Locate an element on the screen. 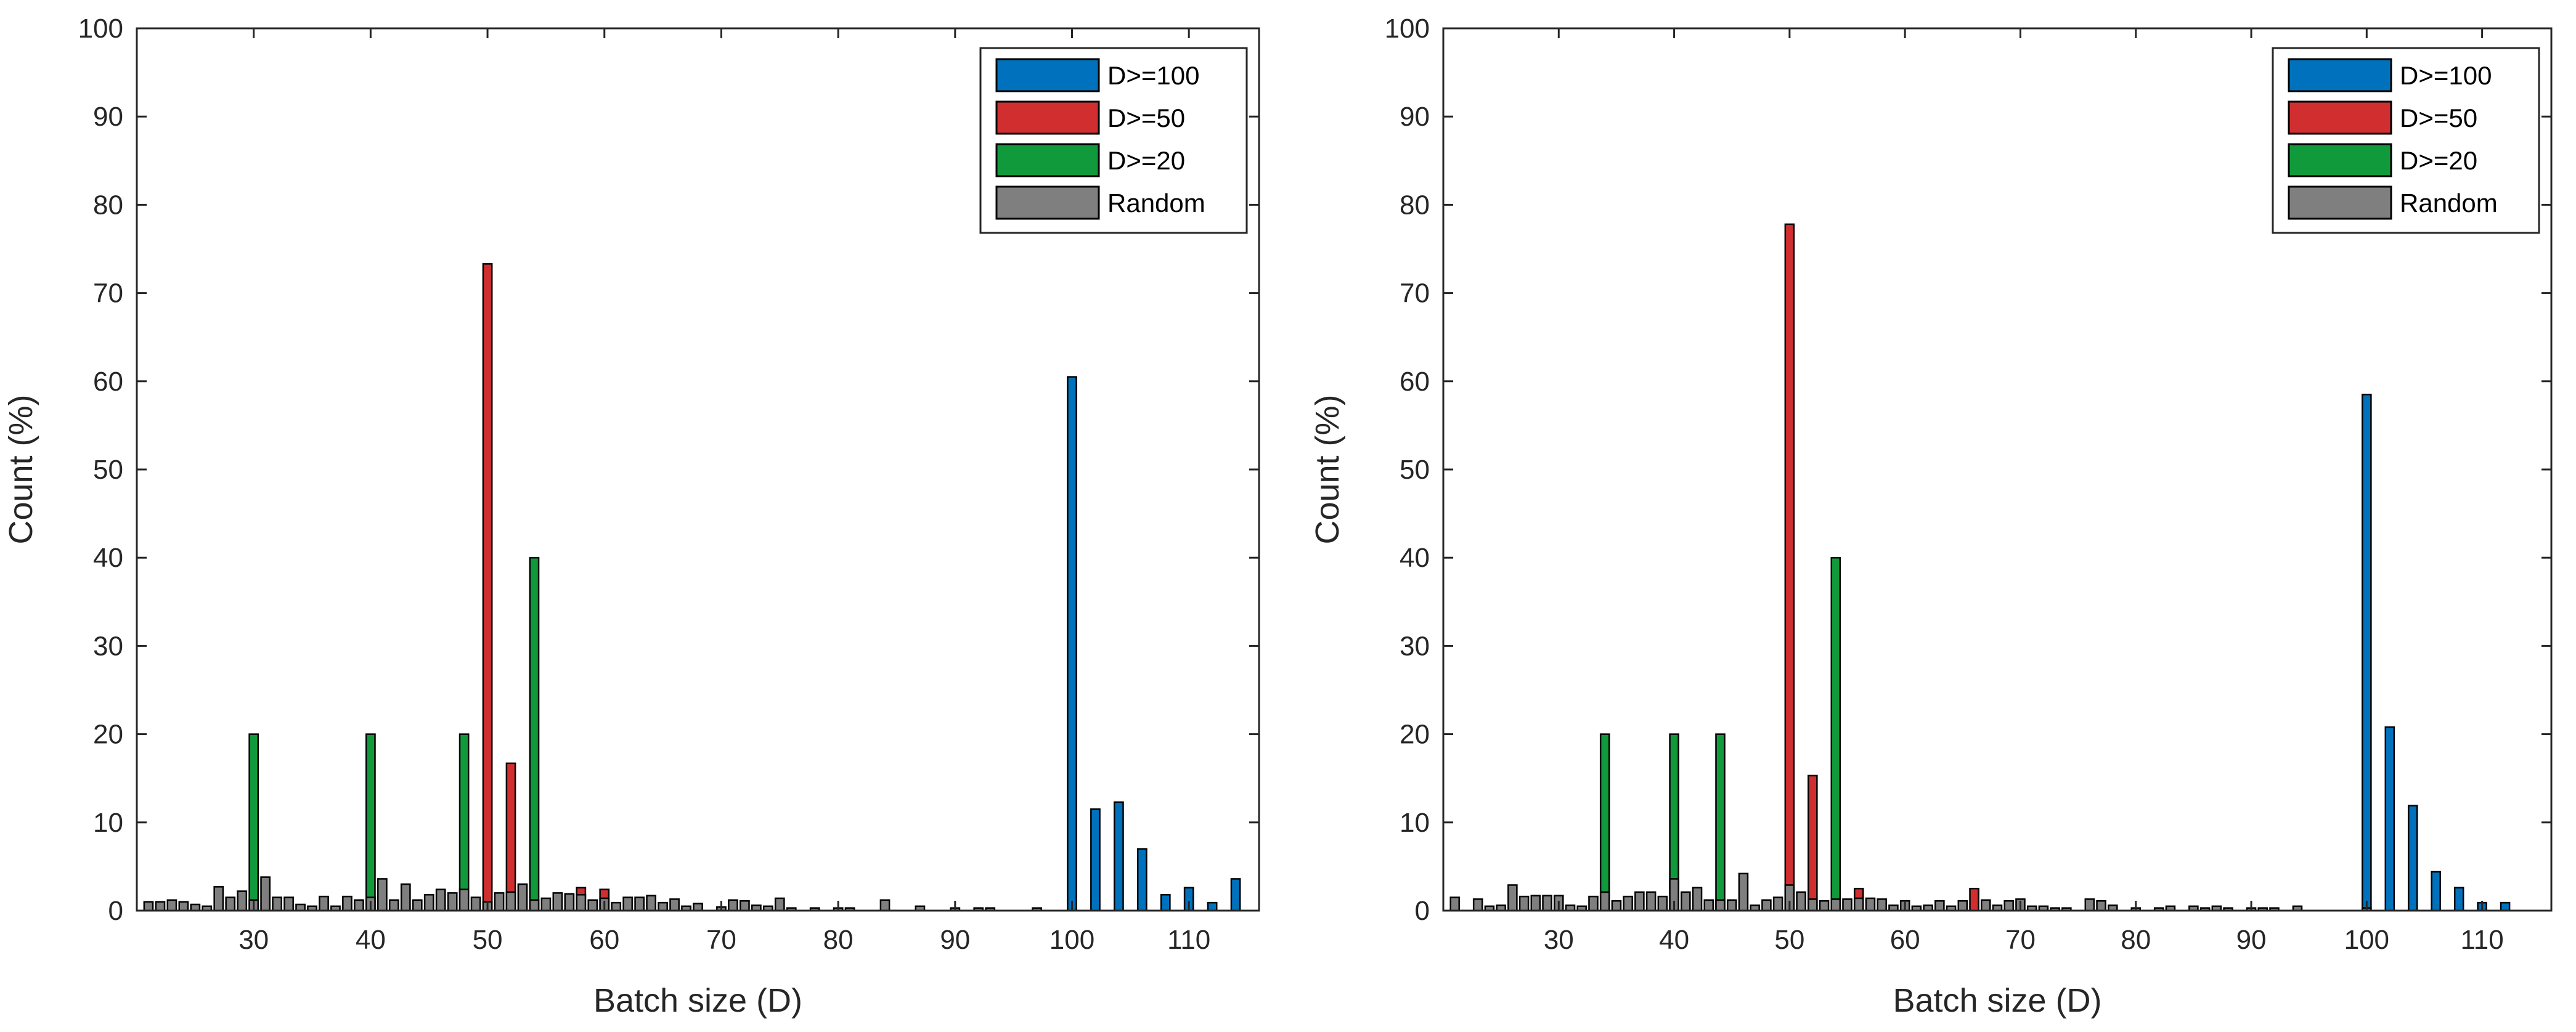 This screenshot has height=1032, width=2576. legend-swatch-d50 is located at coordinates (1047, 117).